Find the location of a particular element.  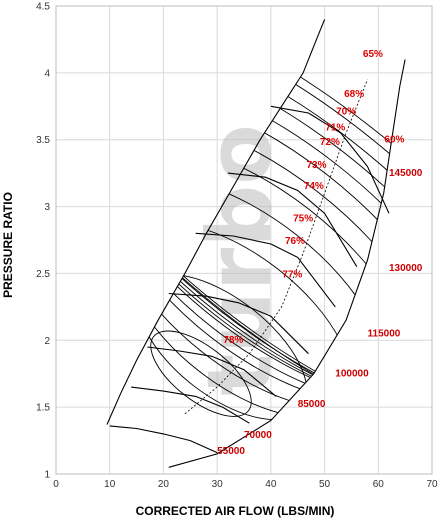

x-tick-label: 0 is located at coordinates (56, 484).